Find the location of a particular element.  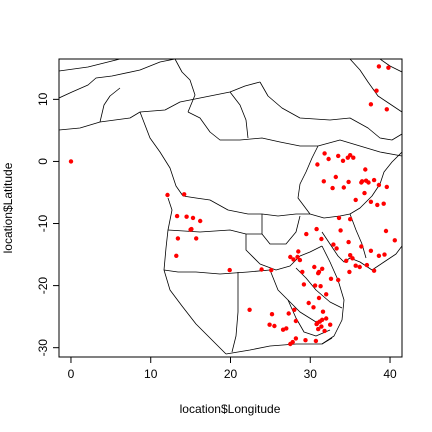

x-tick-label-10: 10 is located at coordinates (151, 374).